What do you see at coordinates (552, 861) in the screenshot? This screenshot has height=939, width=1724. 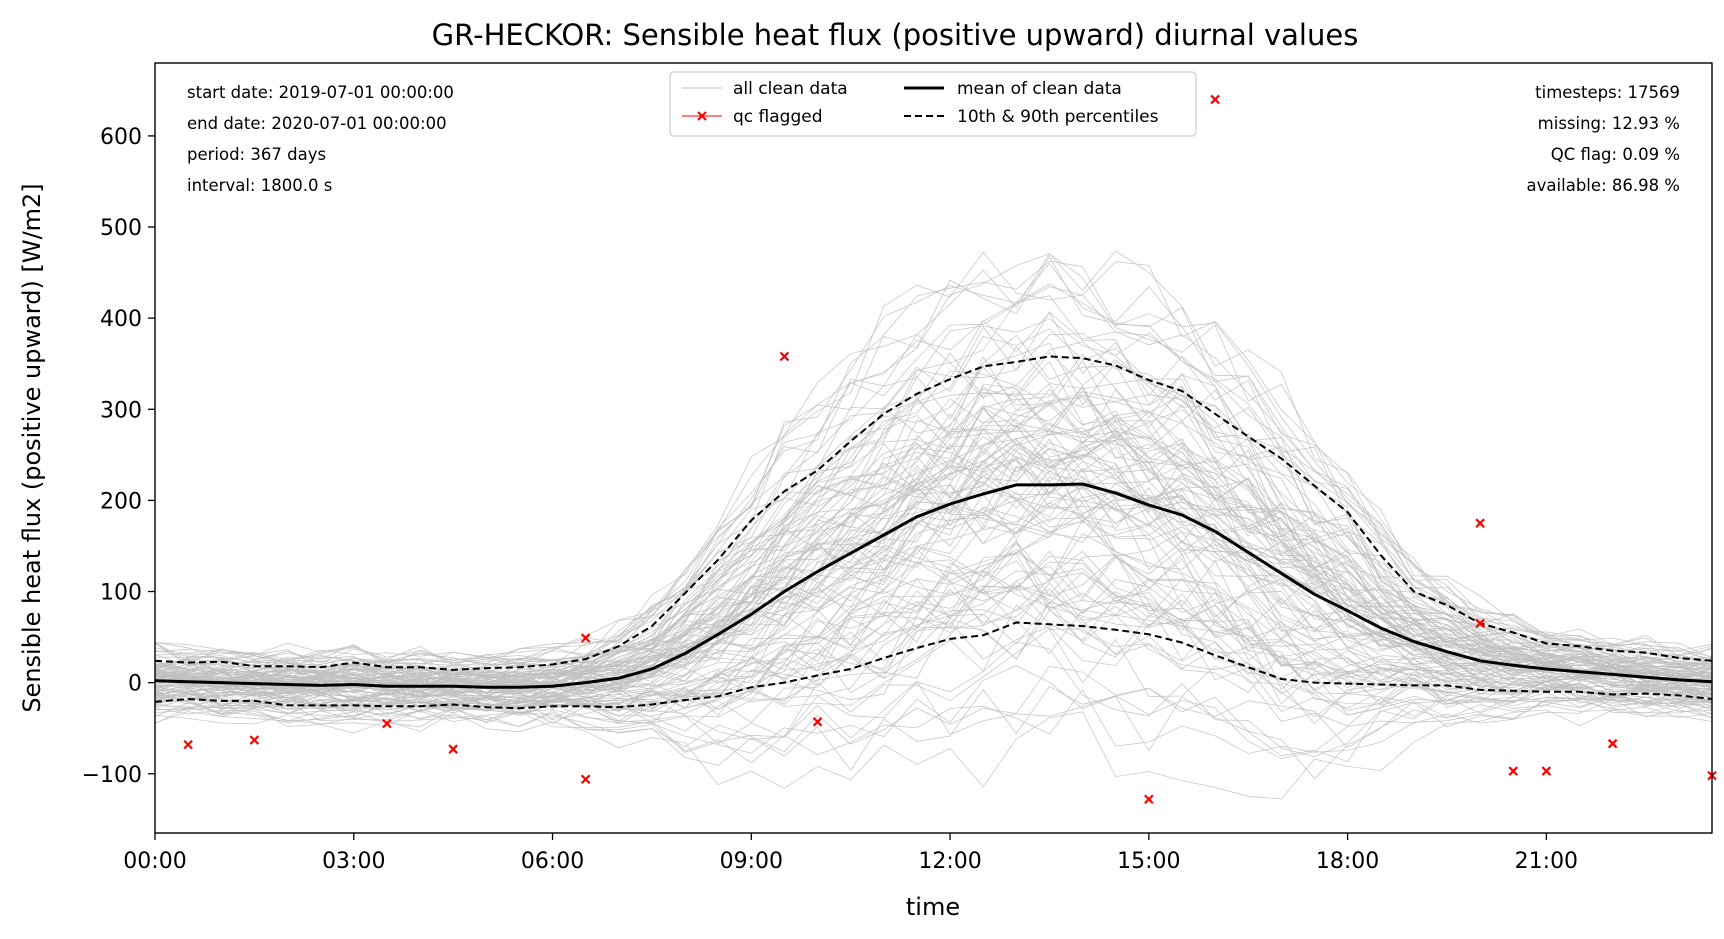 I see `x-tick-label: 06:00` at bounding box center [552, 861].